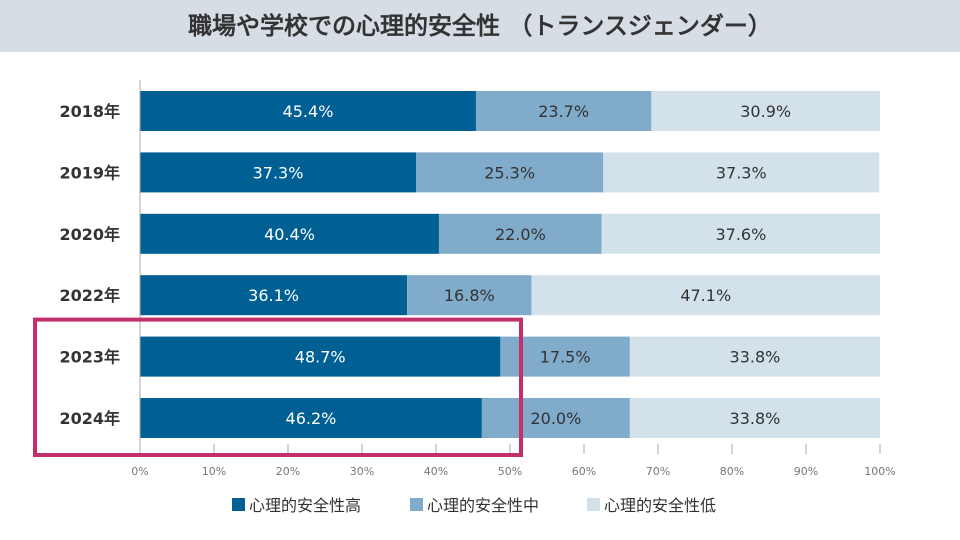  What do you see at coordinates (89, 111) in the screenshot?
I see `category-label: 2018年` at bounding box center [89, 111].